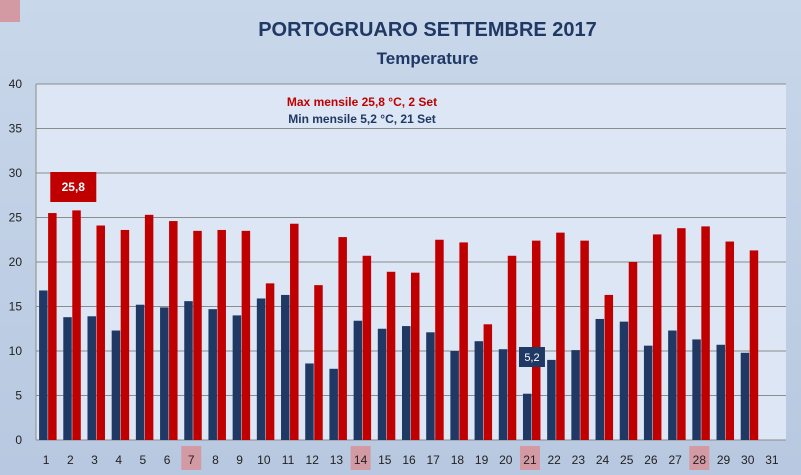  What do you see at coordinates (239, 460) in the screenshot?
I see `x-tick-label: 9` at bounding box center [239, 460].